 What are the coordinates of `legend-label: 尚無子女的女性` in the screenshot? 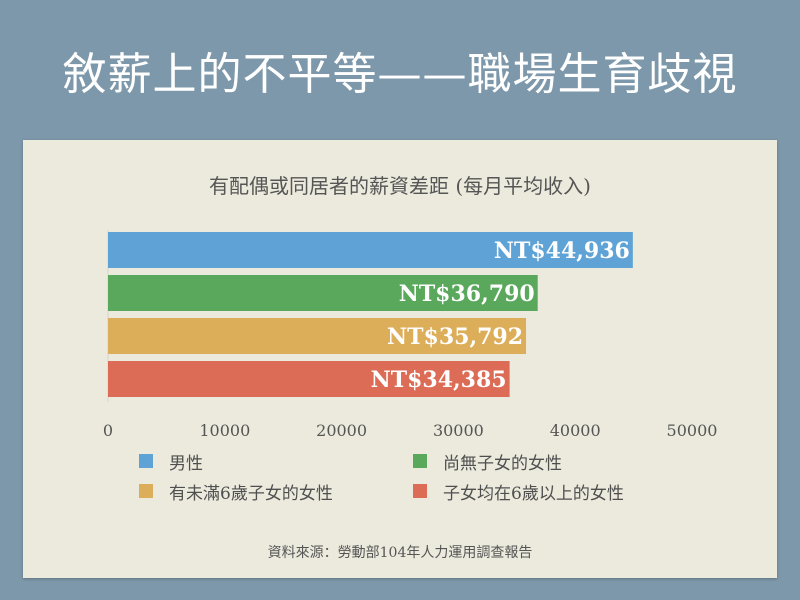 It's located at (502, 463).